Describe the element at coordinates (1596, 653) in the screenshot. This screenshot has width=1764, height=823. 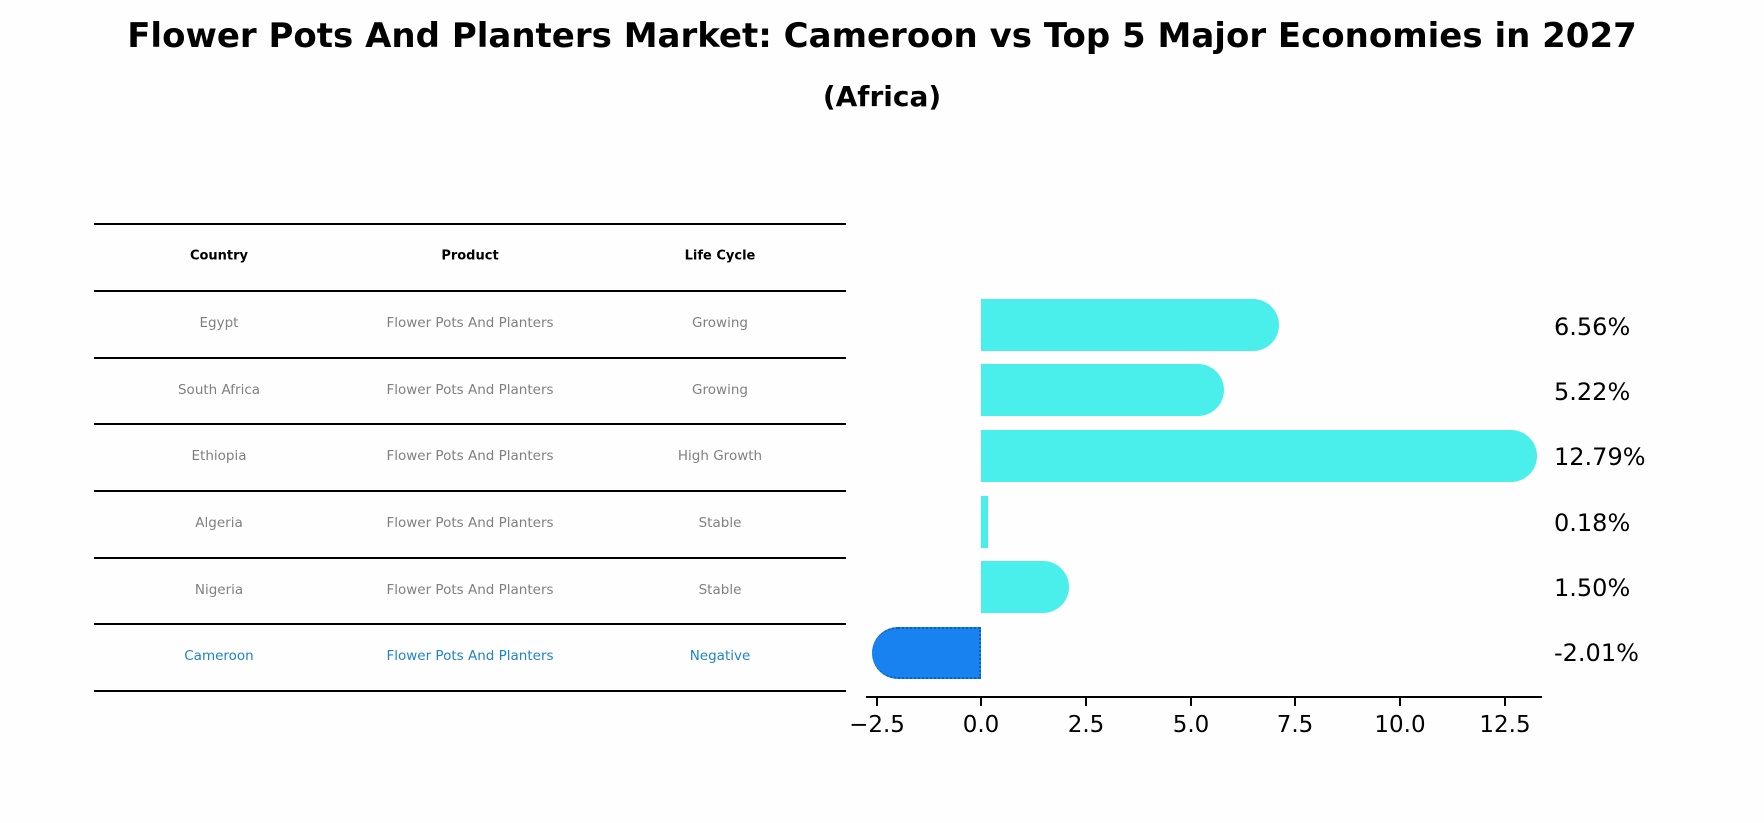
I see `value-label: -2.01%` at that location.